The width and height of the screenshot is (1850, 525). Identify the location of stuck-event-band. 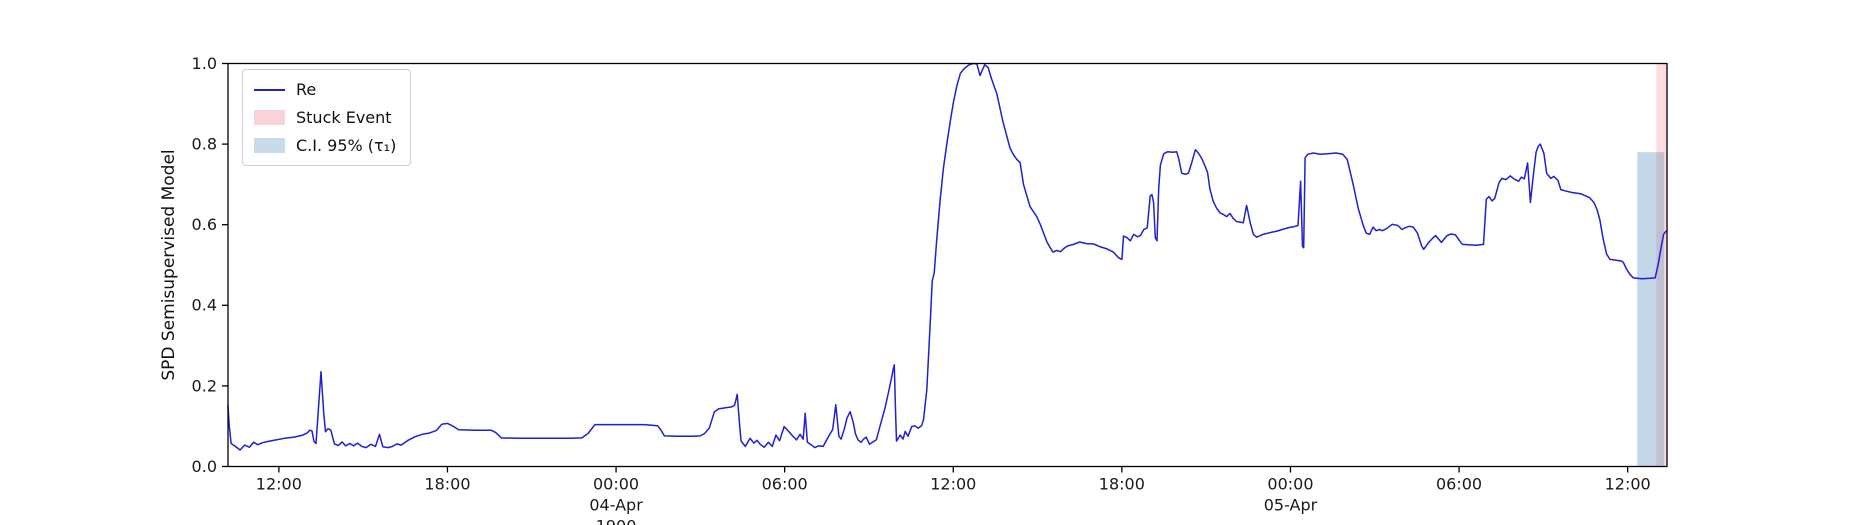
(1661, 265).